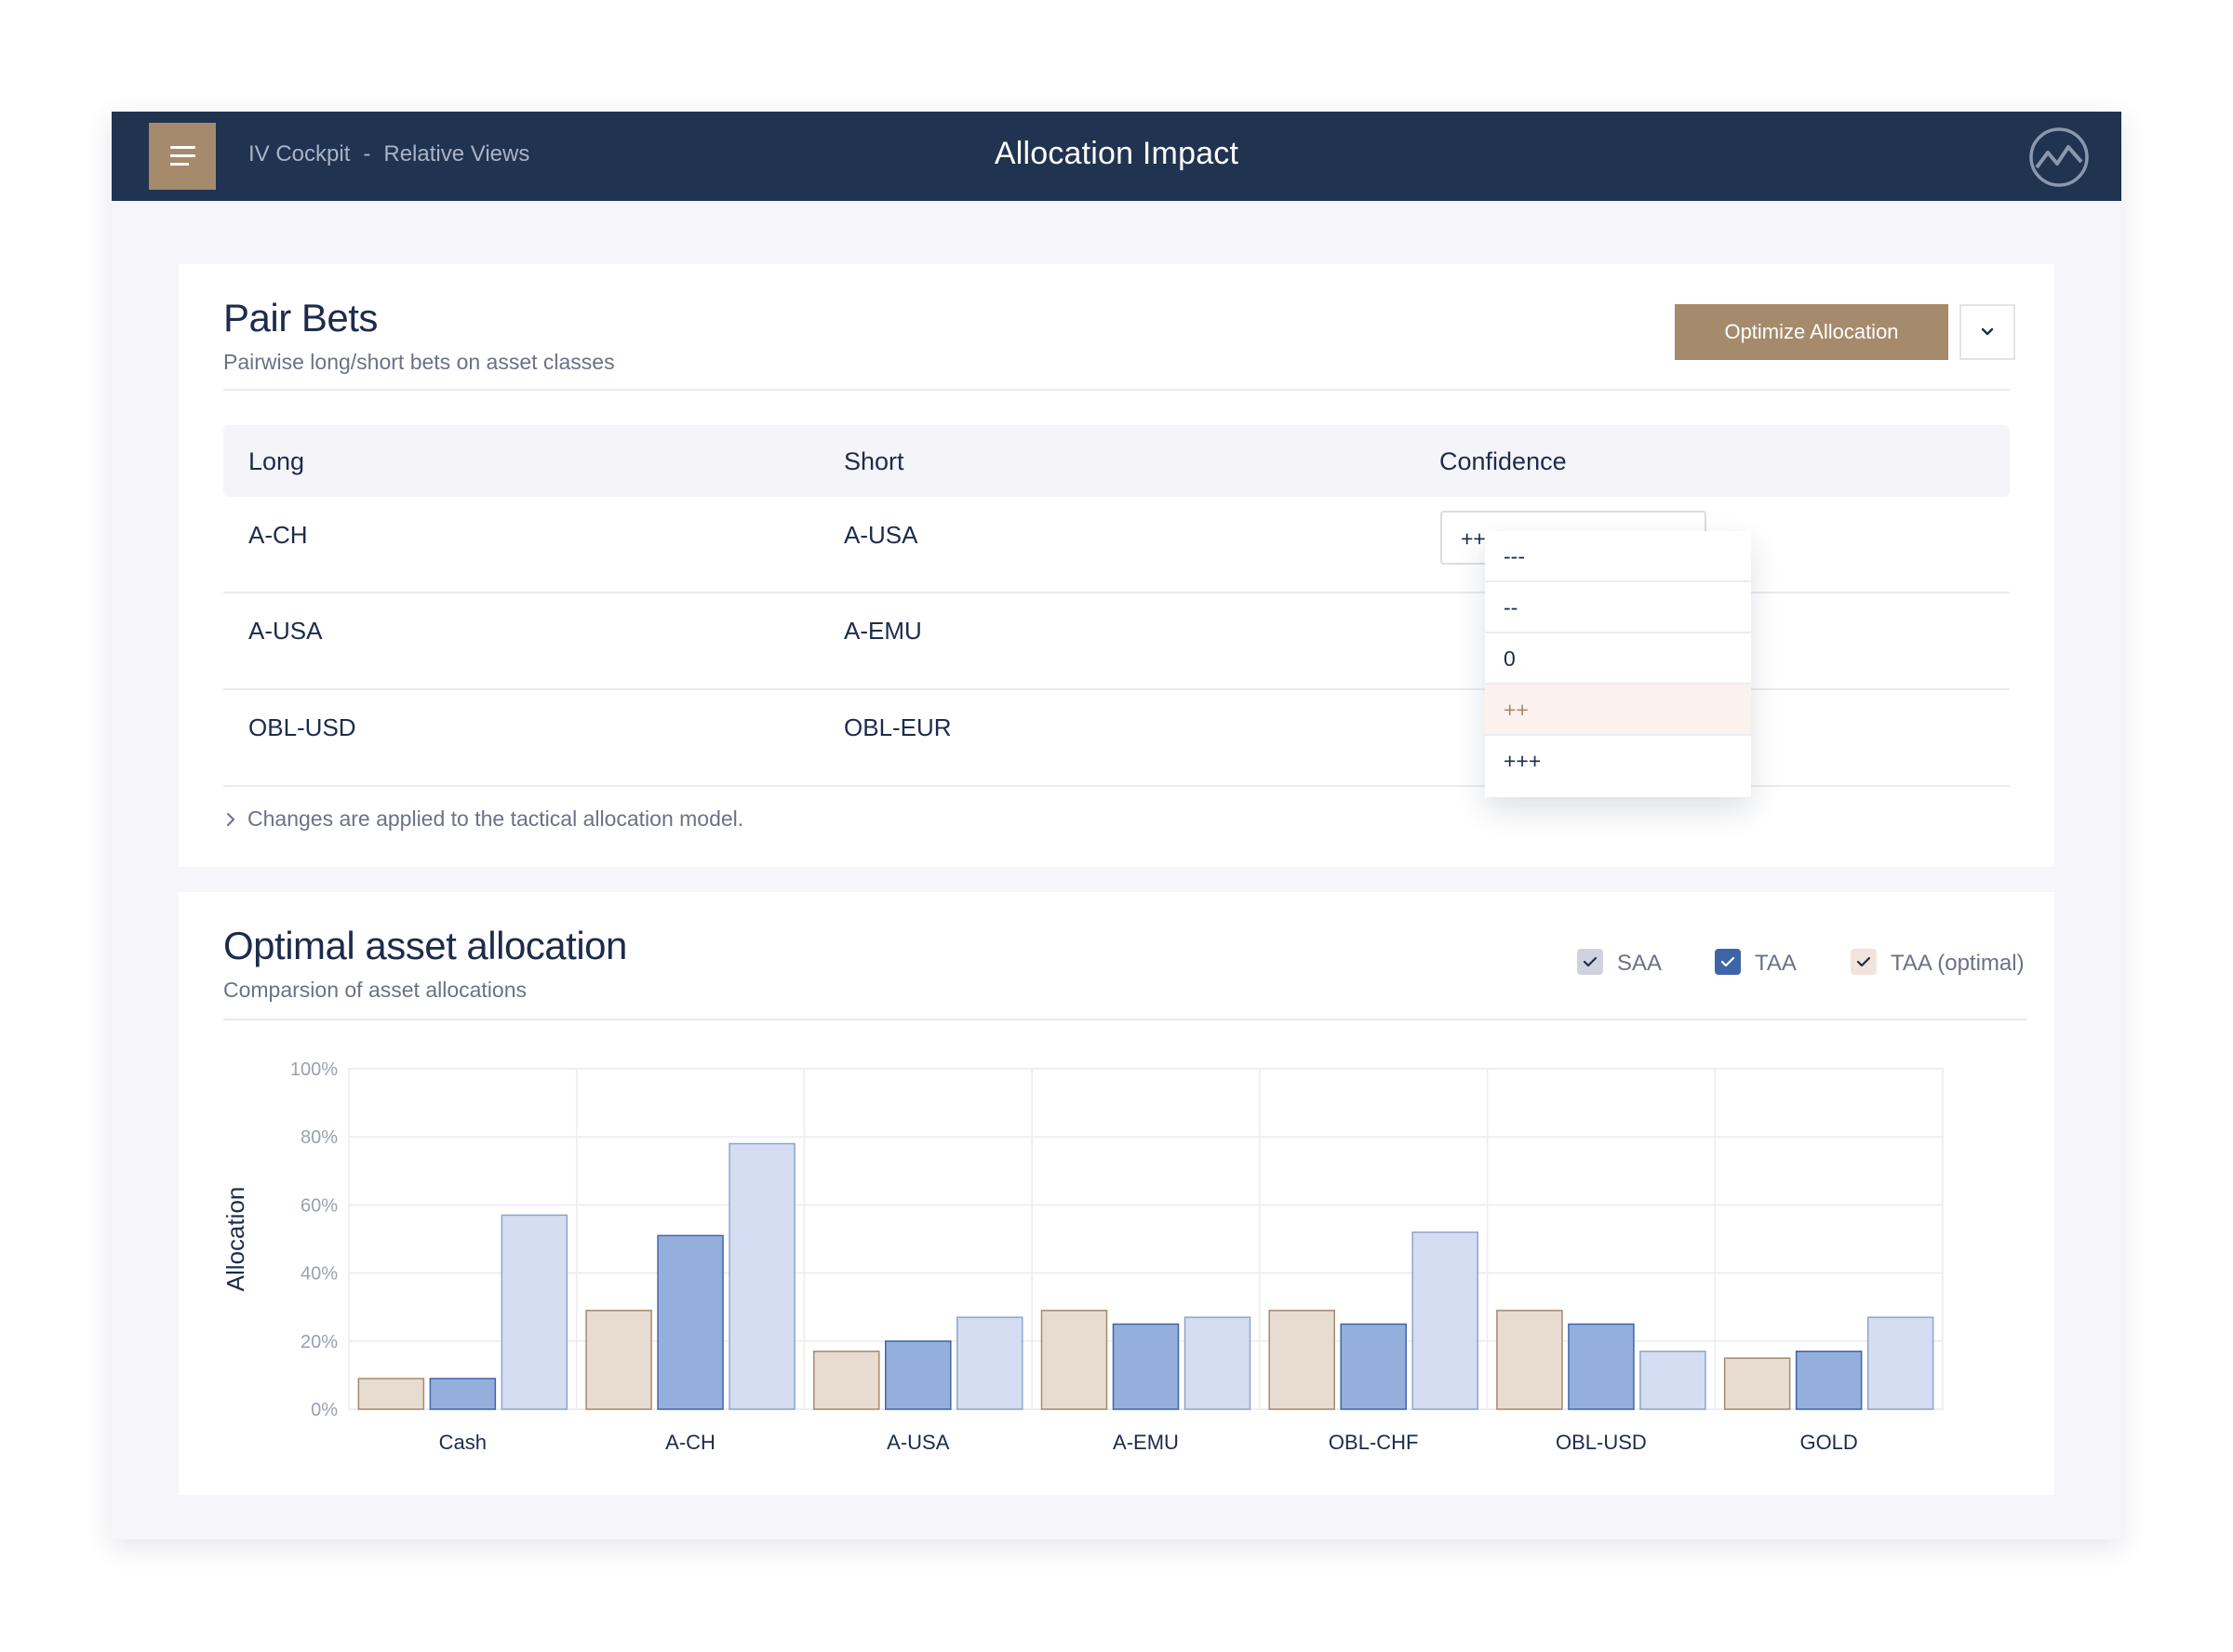  What do you see at coordinates (1516, 710) in the screenshot?
I see `dropdown-option-label: ++` at bounding box center [1516, 710].